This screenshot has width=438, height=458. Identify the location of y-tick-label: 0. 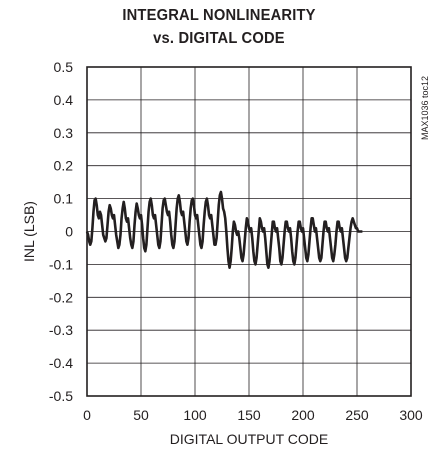
(69, 232).